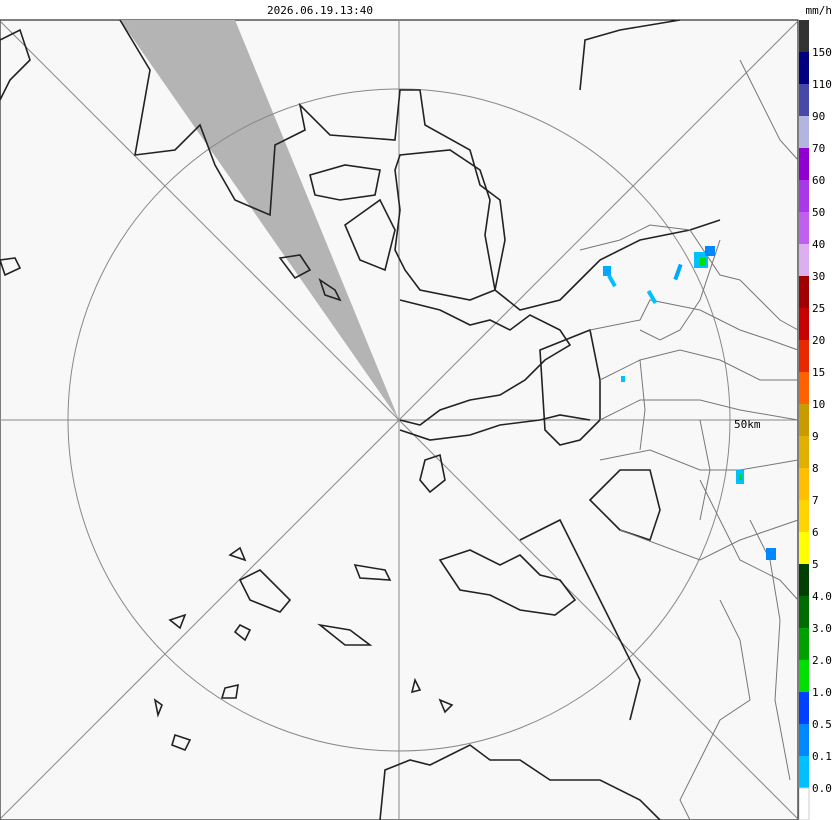  Describe the element at coordinates (818, 148) in the screenshot. I see `legend-label: 70` at that location.